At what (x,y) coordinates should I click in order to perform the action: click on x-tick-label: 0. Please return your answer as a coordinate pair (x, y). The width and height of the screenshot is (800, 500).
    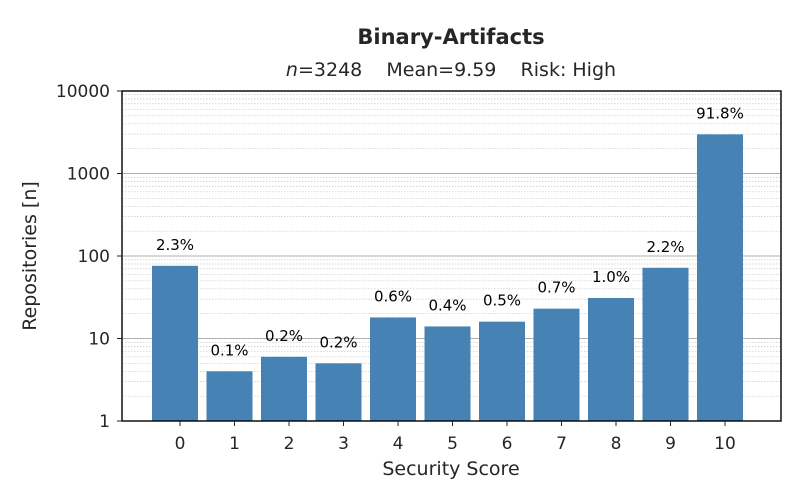
    Looking at the image, I should click on (180, 444).